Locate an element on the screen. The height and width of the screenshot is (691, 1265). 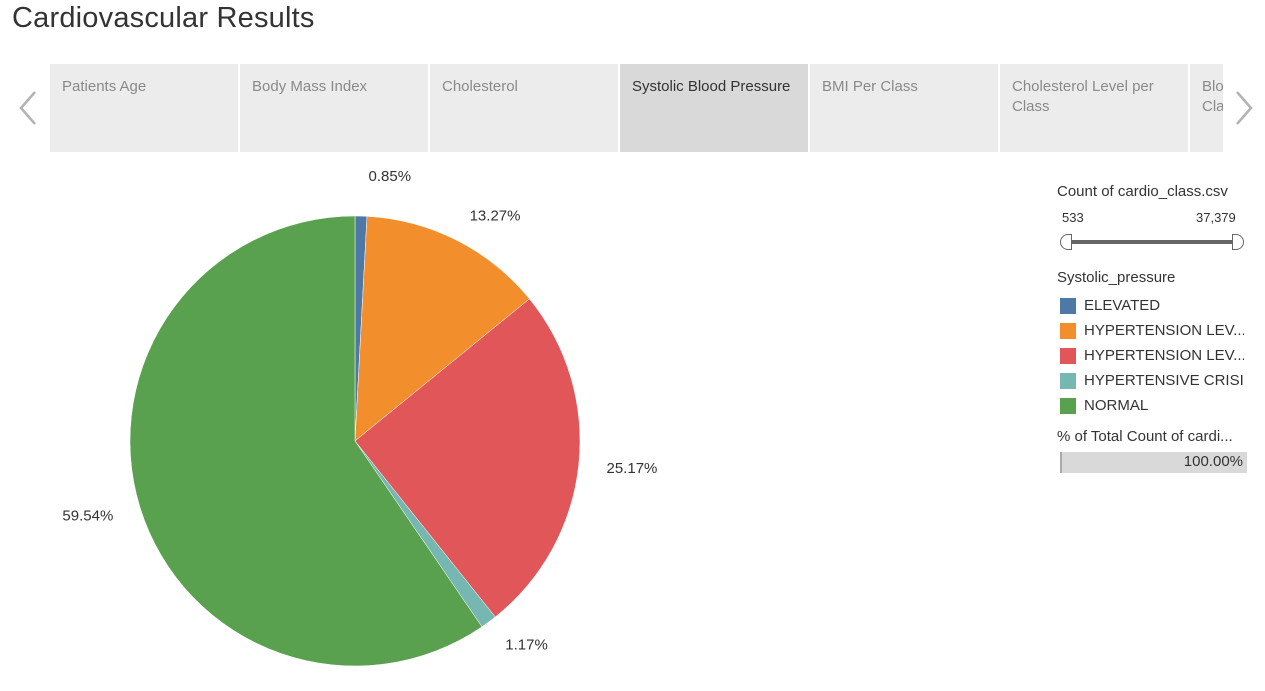
count-filter-title: Count of cardio_class.csv is located at coordinates (1142, 191).